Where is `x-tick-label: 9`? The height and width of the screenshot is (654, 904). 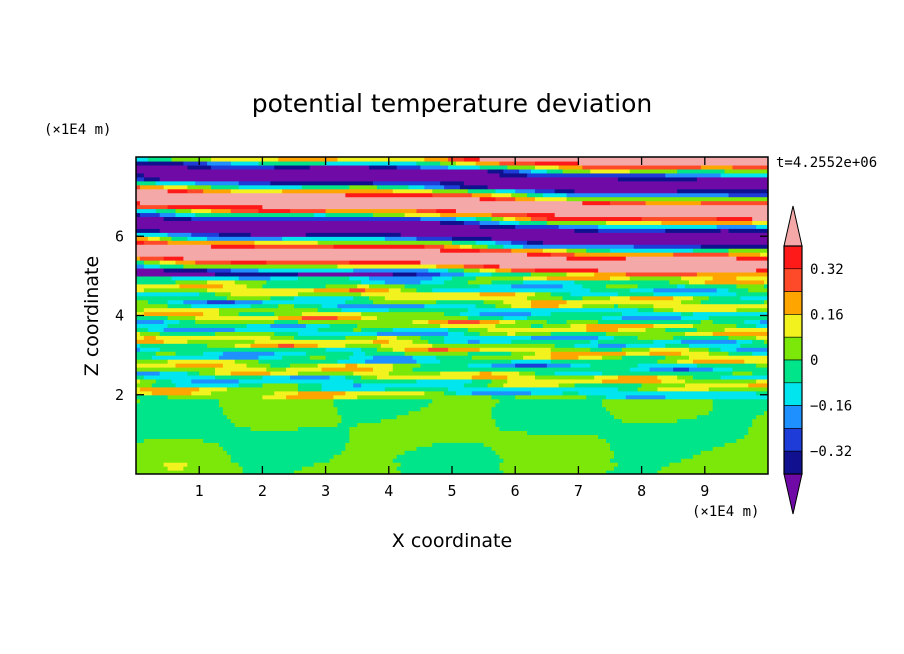
x-tick-label: 9 is located at coordinates (704, 491).